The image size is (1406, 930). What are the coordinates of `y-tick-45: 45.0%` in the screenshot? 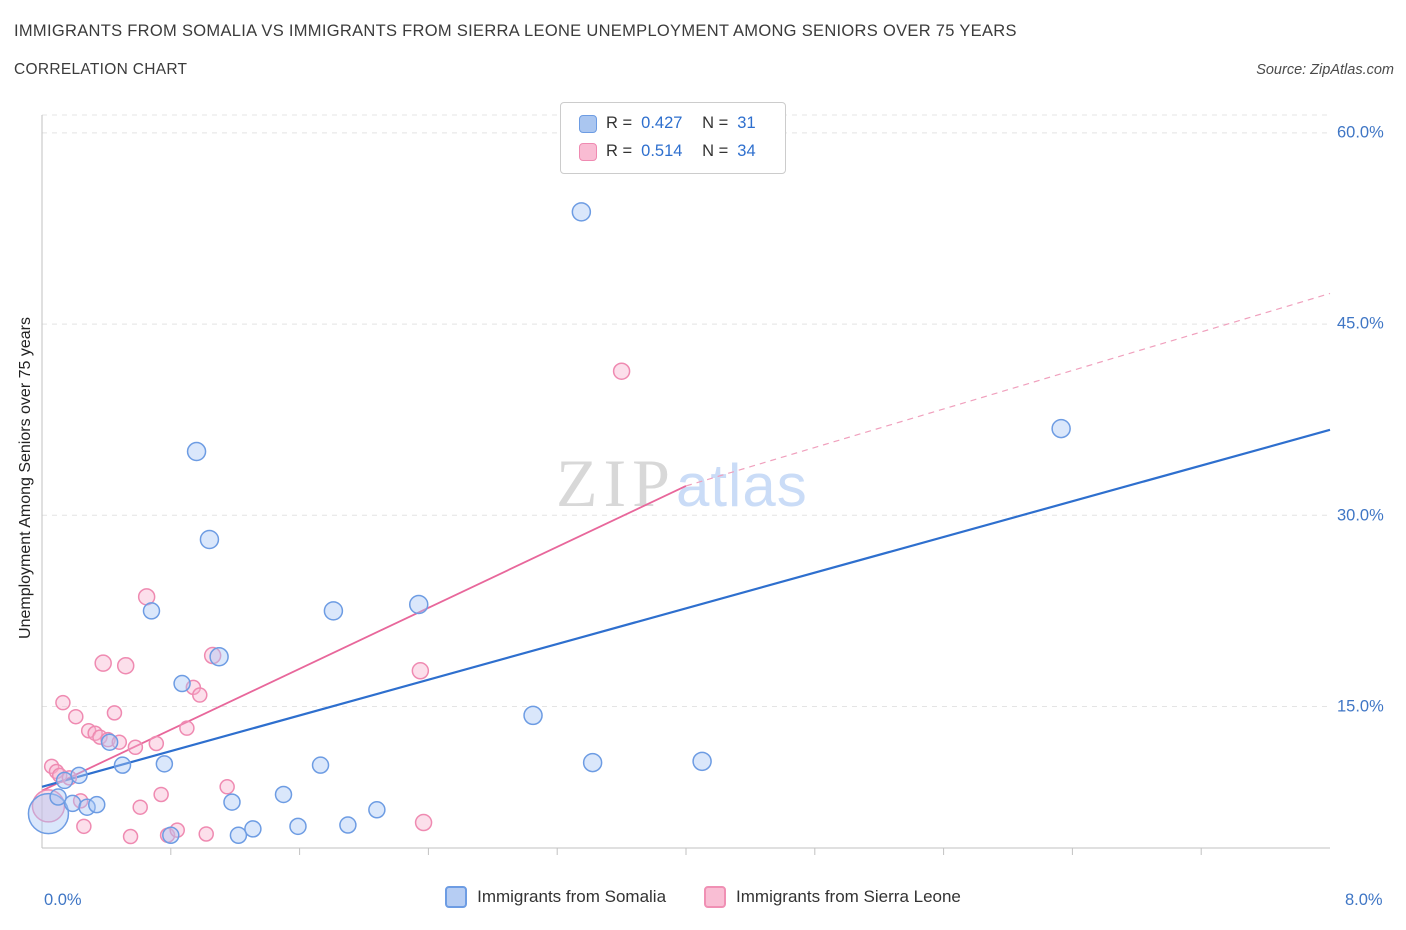 It's located at (1360, 323).